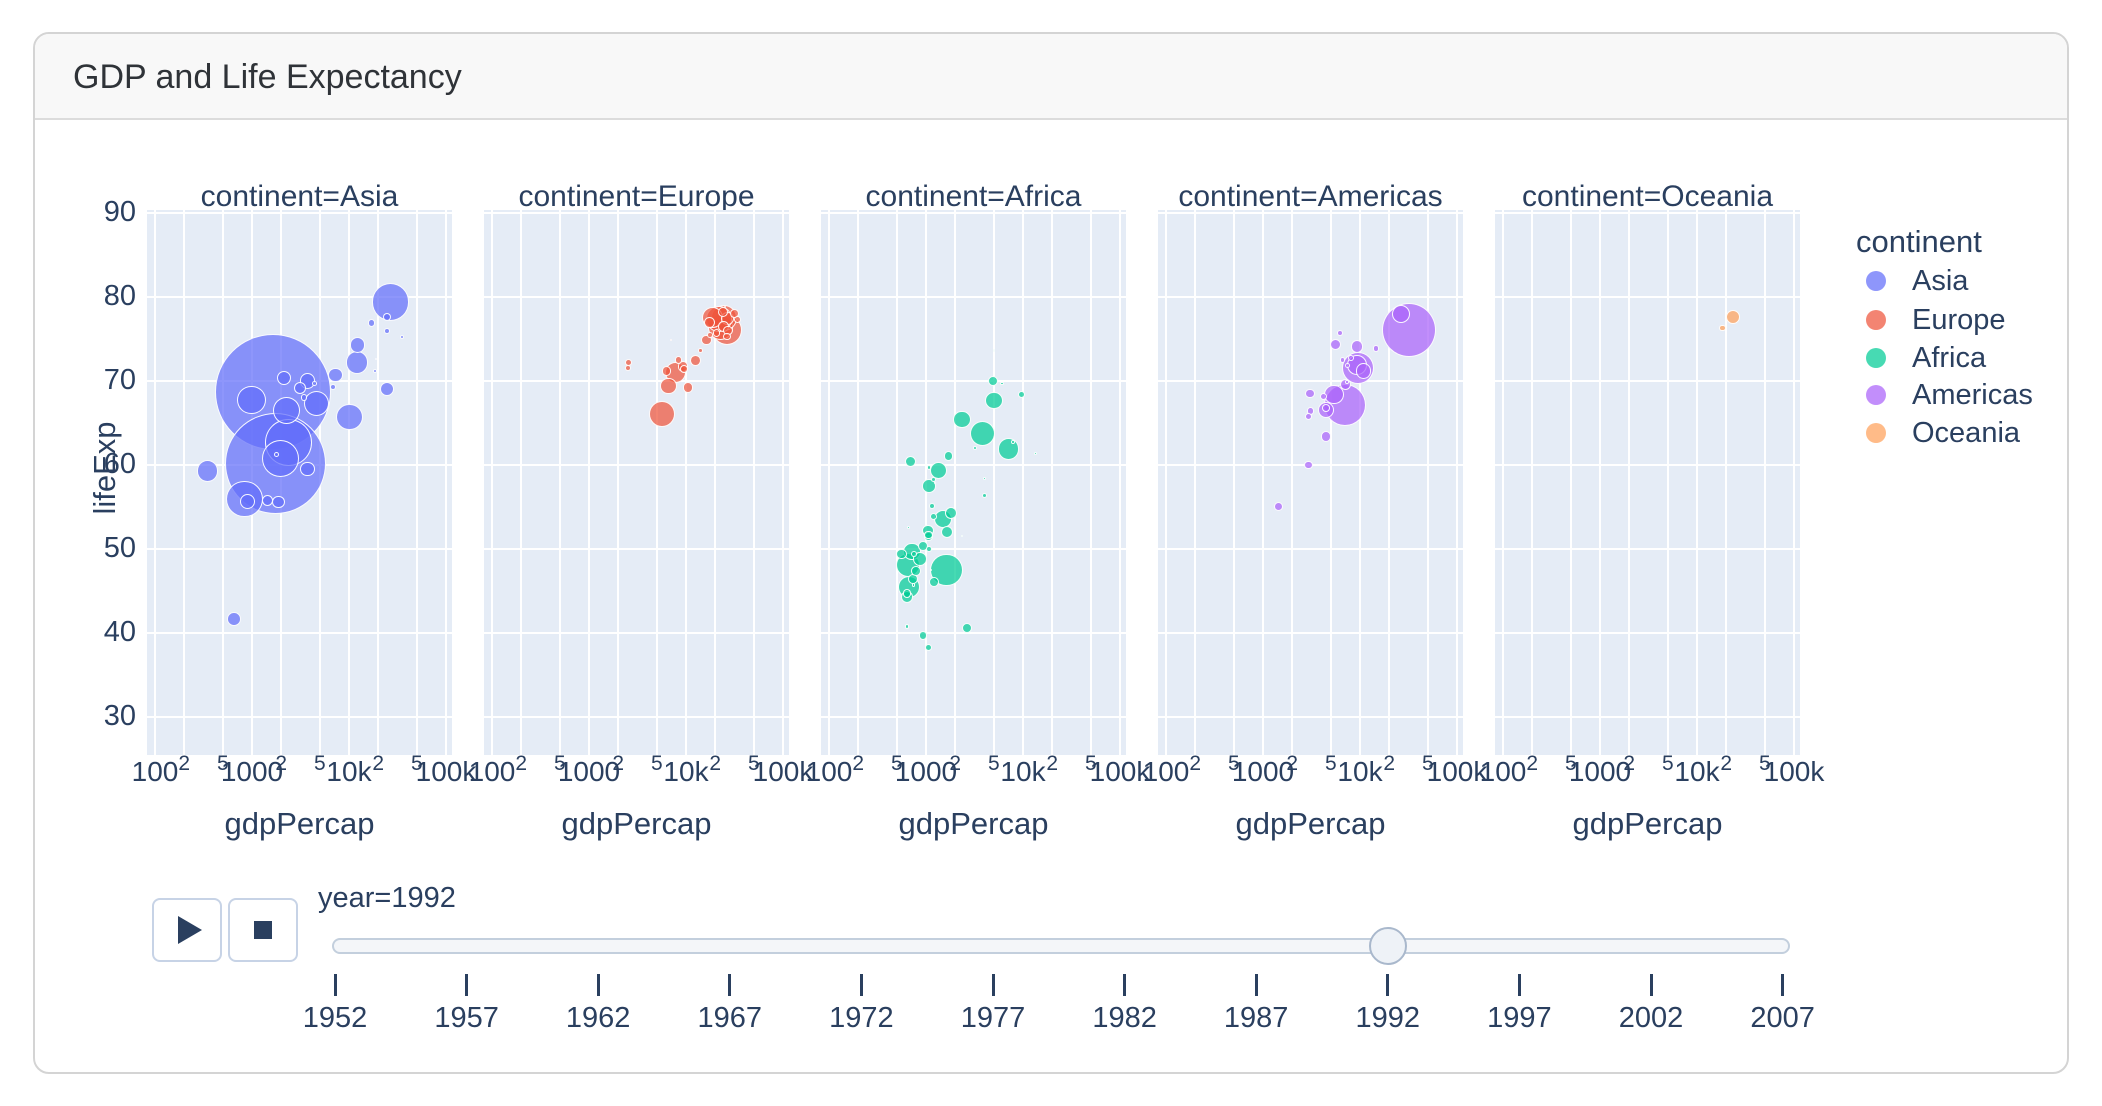 The height and width of the screenshot is (1106, 2102). I want to click on legend-item-asia: Asia, so click(1912, 281).